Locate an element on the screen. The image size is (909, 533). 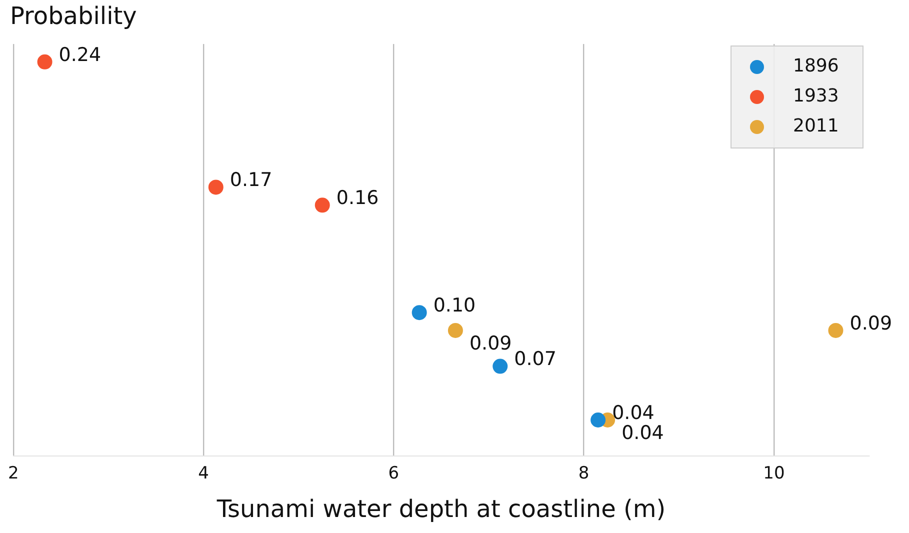
x-tick-label: 8 is located at coordinates (584, 473).